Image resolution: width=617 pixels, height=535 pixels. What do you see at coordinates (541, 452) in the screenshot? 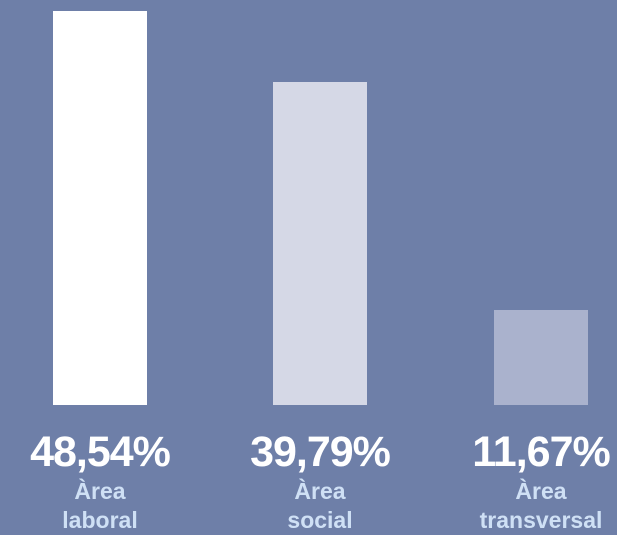
I see `value-label: 11,67%` at bounding box center [541, 452].